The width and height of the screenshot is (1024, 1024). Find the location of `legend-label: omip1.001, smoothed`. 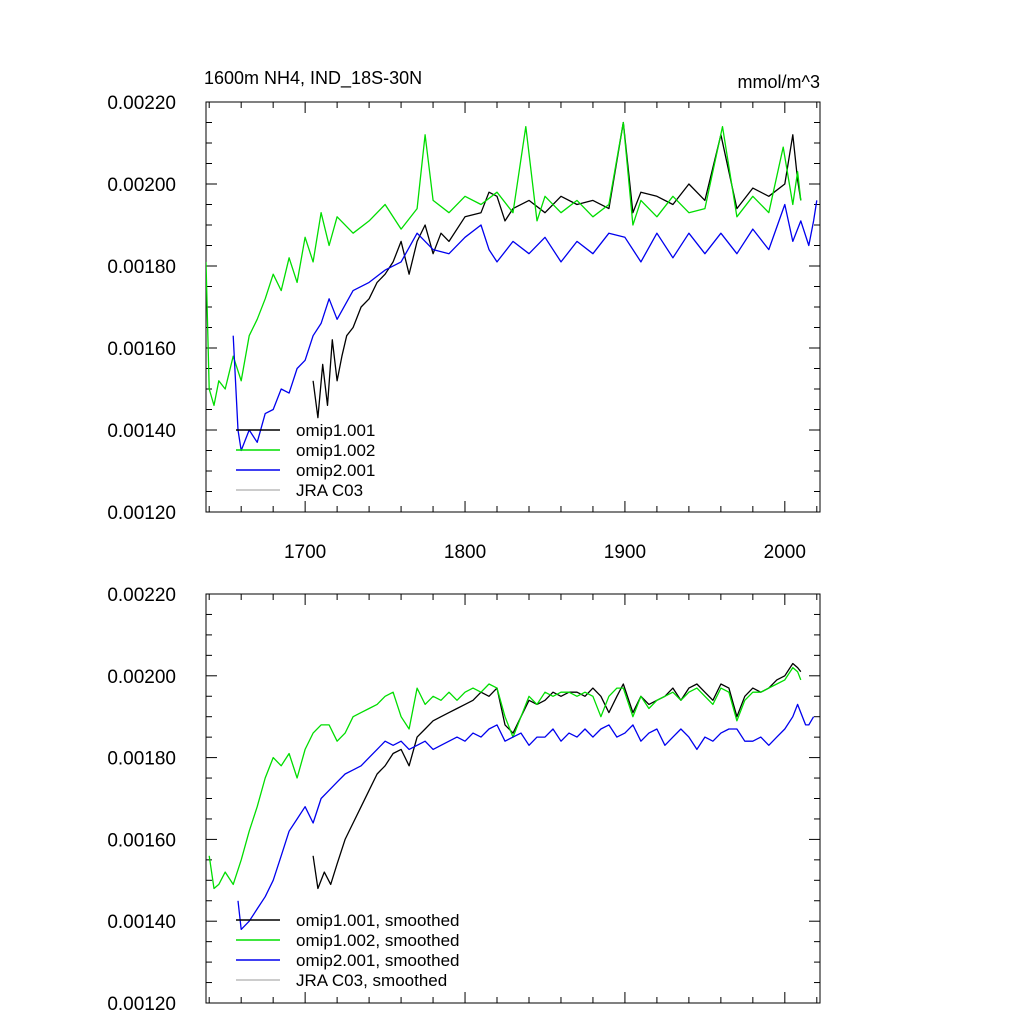

legend-label: omip1.001, smoothed is located at coordinates (378, 920).